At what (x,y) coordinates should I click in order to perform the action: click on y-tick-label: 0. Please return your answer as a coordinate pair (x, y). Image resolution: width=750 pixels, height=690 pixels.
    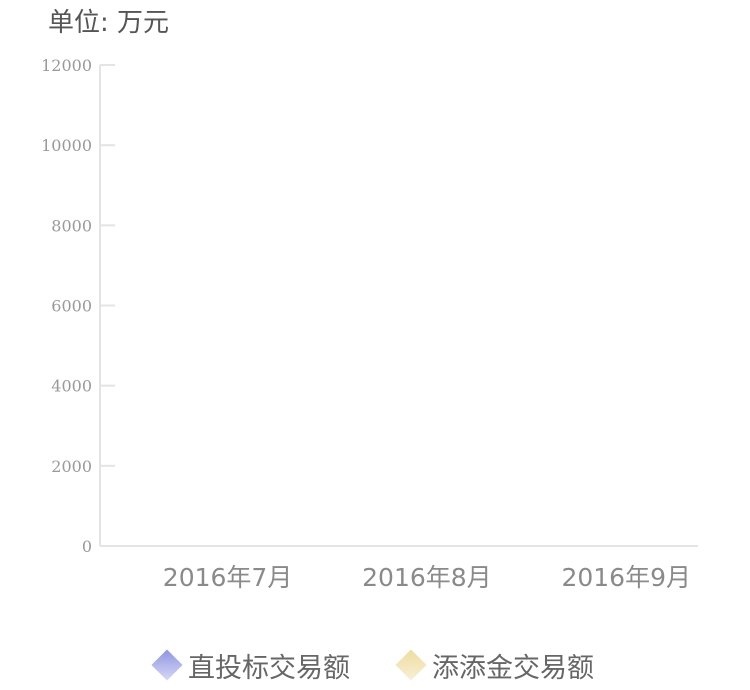
    Looking at the image, I should click on (87, 546).